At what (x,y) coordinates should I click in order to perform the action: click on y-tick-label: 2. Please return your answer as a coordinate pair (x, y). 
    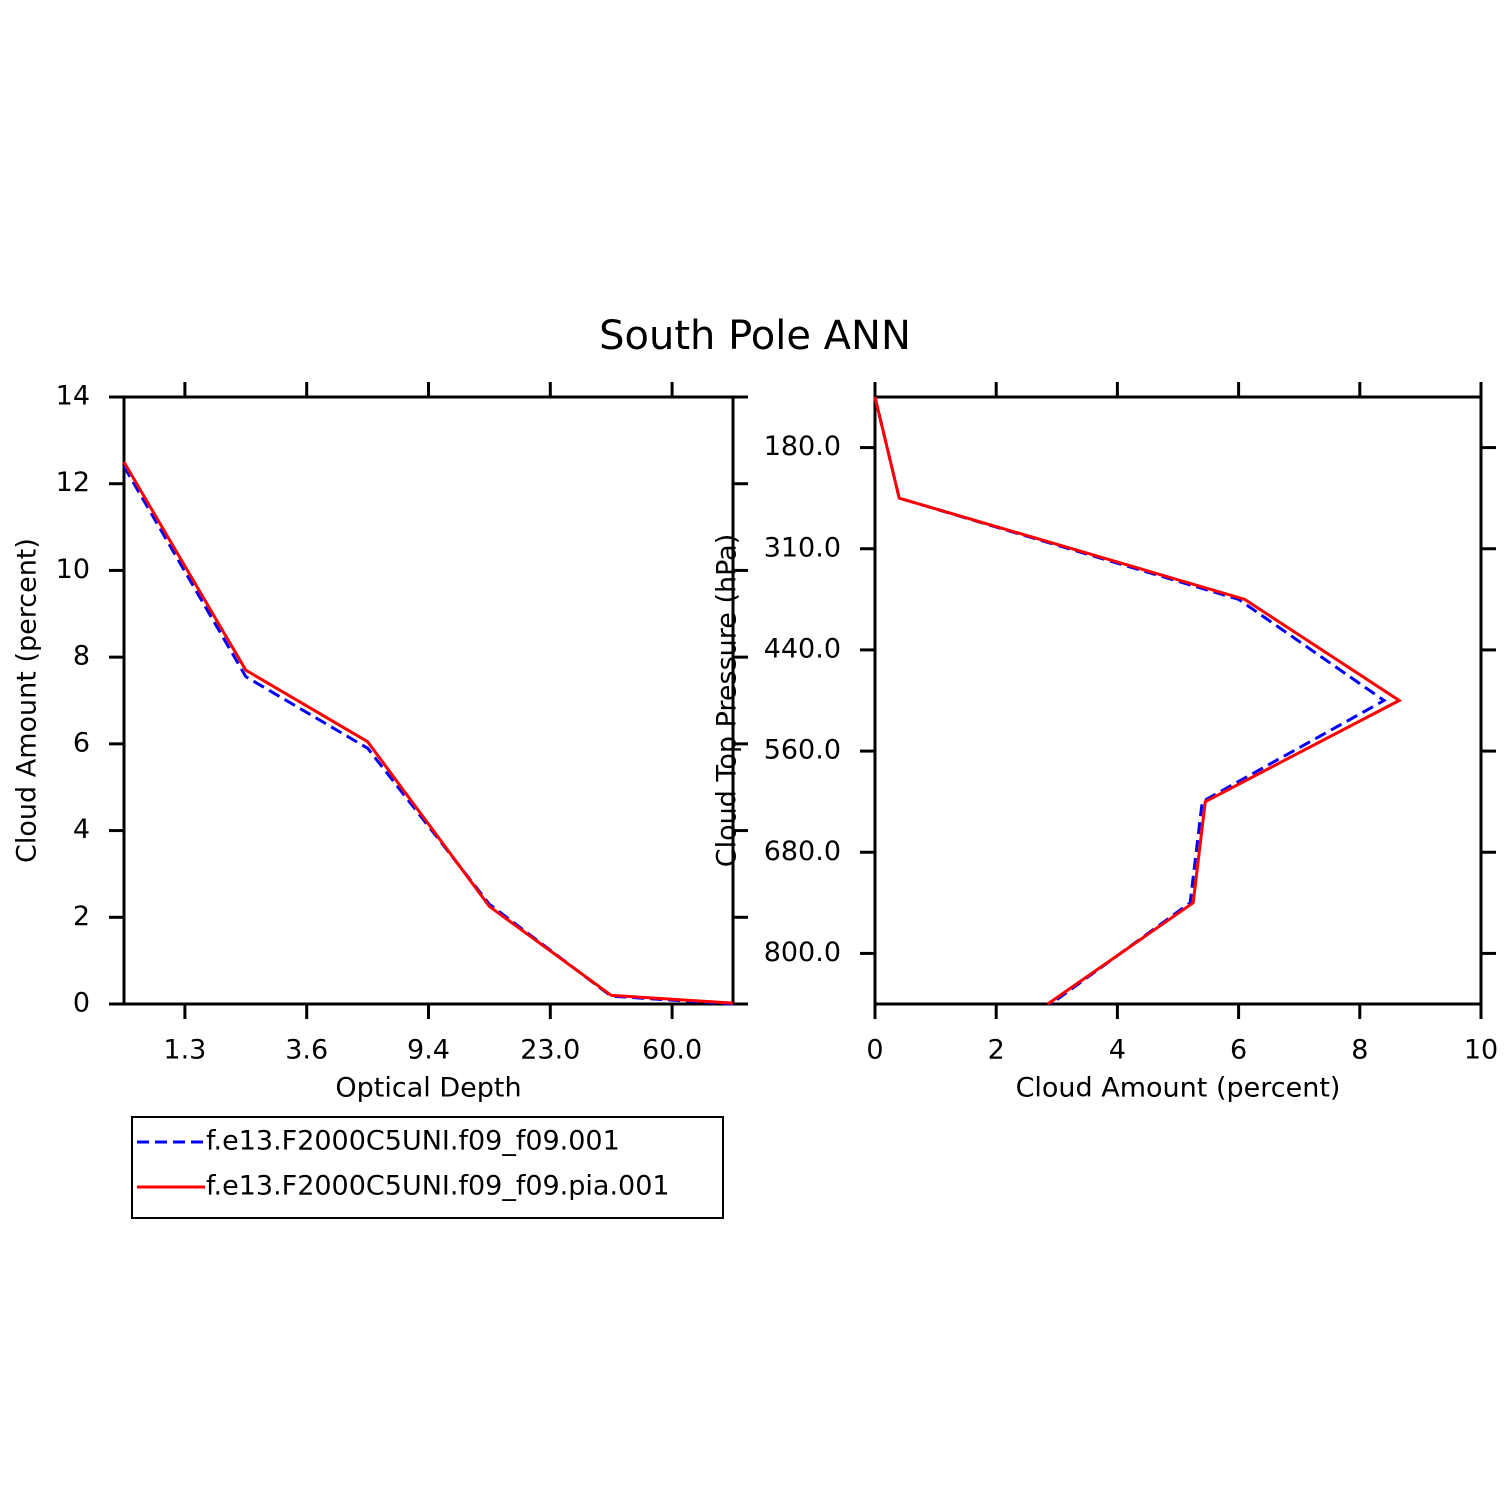
    Looking at the image, I should click on (81, 916).